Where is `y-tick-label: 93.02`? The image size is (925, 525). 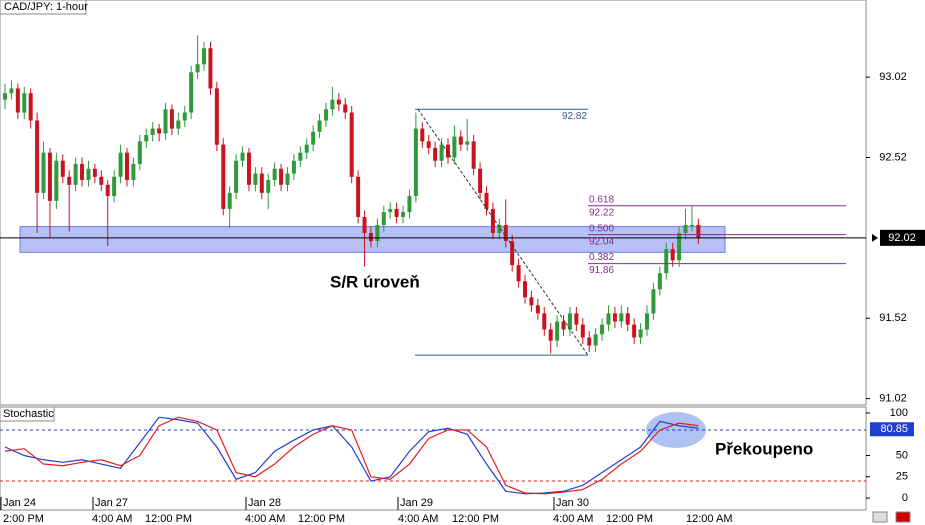 y-tick-label: 93.02 is located at coordinates (893, 77).